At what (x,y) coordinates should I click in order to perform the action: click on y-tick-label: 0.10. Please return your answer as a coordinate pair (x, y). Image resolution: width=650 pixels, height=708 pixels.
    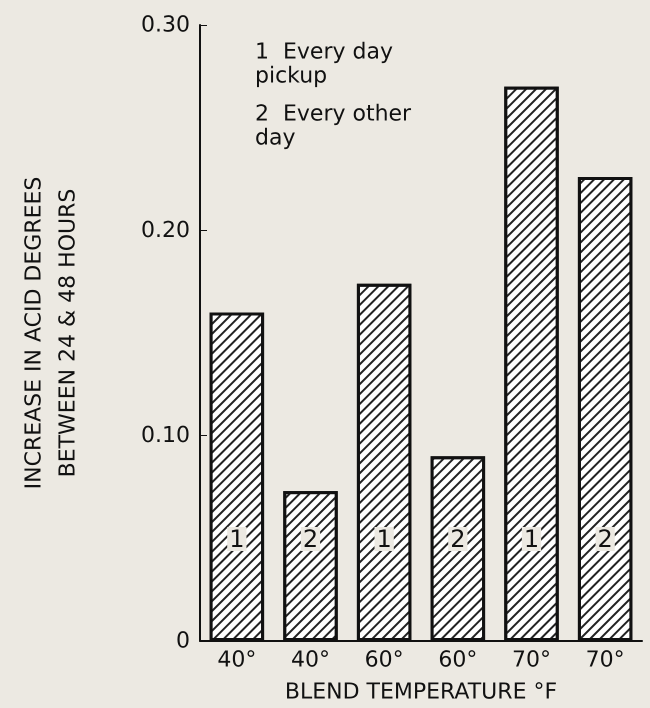
    Looking at the image, I should click on (165, 435).